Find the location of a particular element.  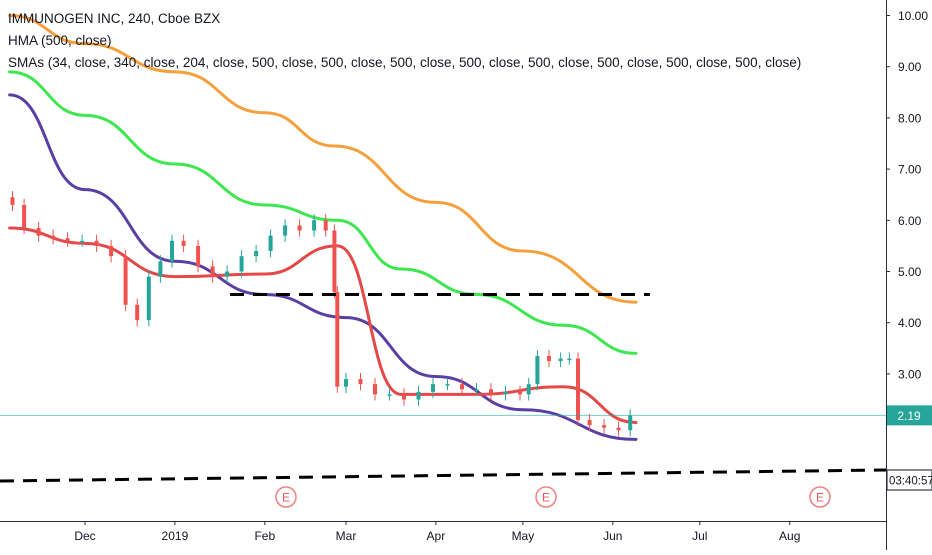

support-dashed-line is located at coordinates (443, 475).